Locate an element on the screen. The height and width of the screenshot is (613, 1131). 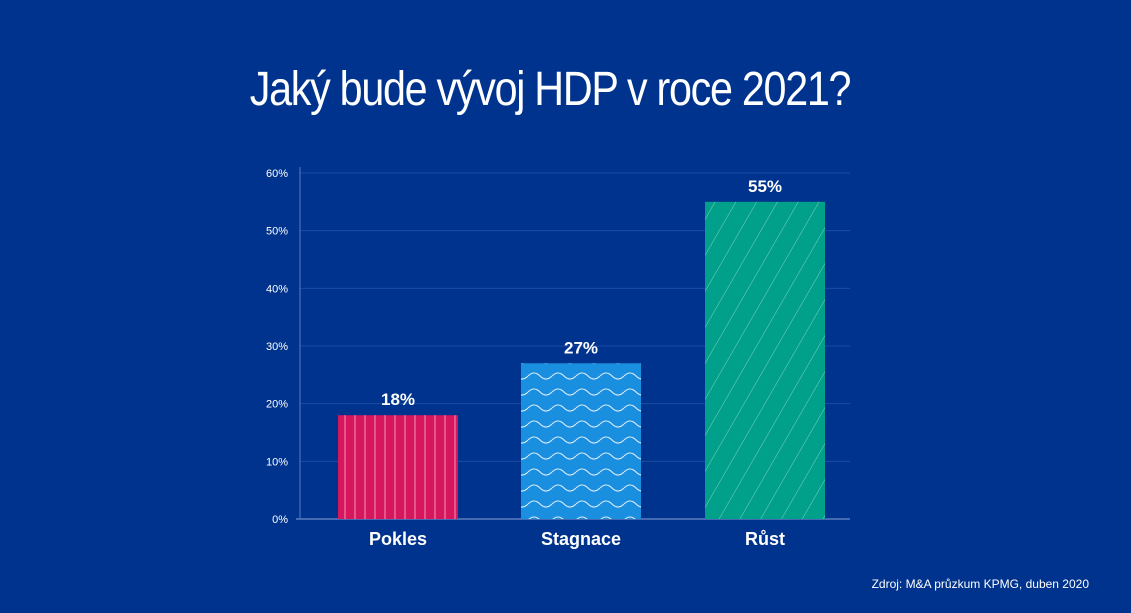
y-tick-label: 20% is located at coordinates (277, 405).